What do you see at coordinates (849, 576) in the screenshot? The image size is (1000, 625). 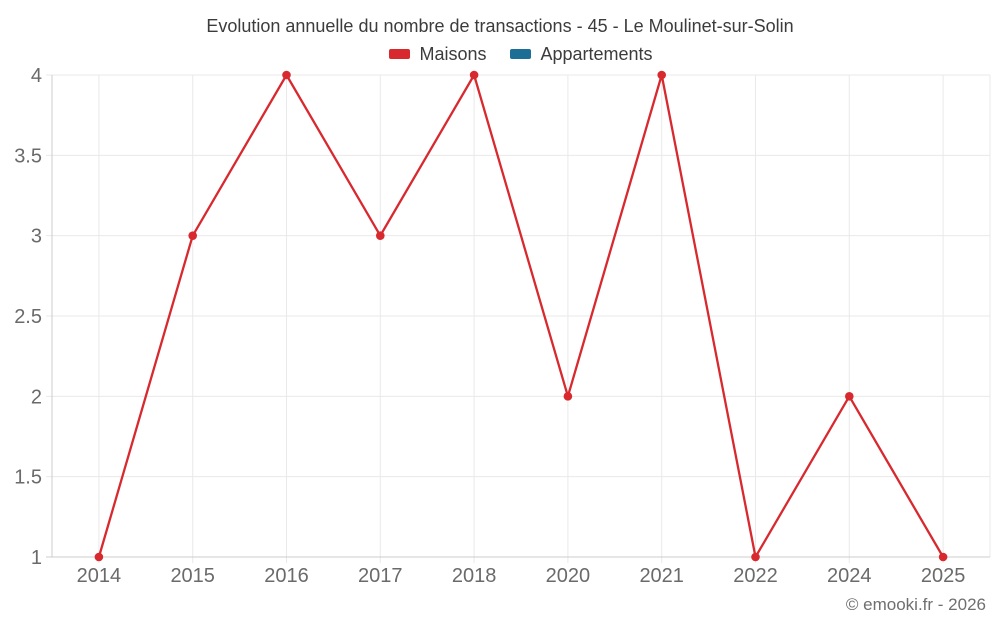 I see `x-axis-tick-label: 2024` at bounding box center [849, 576].